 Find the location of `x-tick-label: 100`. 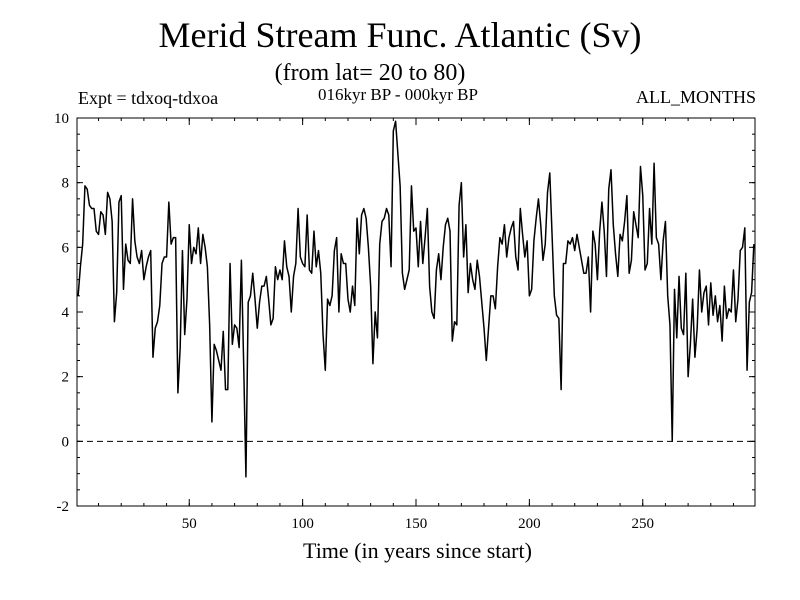

x-tick-label: 100 is located at coordinates (302, 524).